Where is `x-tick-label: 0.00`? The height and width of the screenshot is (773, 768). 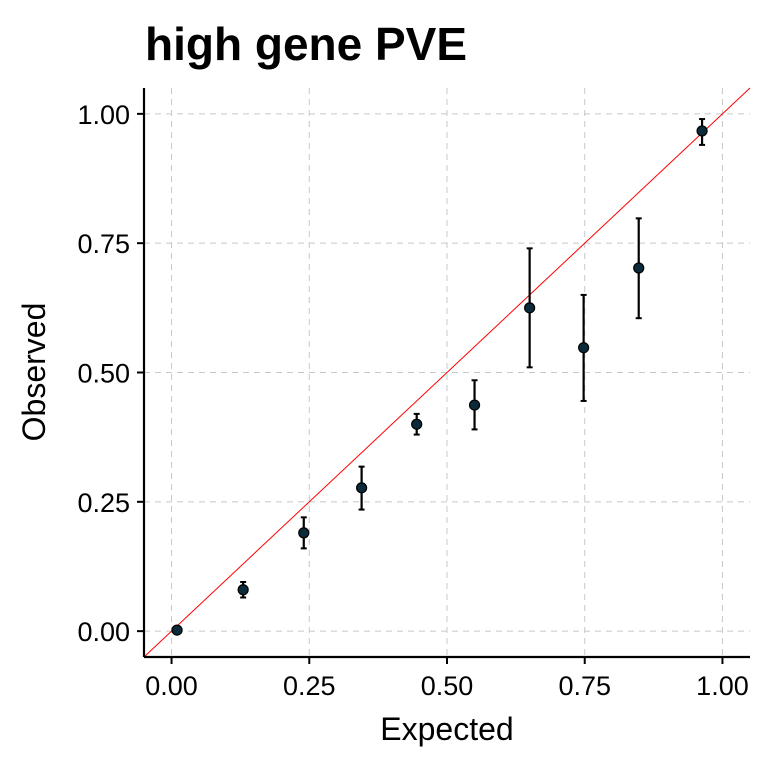
x-tick-label: 0.00 is located at coordinates (171, 686).